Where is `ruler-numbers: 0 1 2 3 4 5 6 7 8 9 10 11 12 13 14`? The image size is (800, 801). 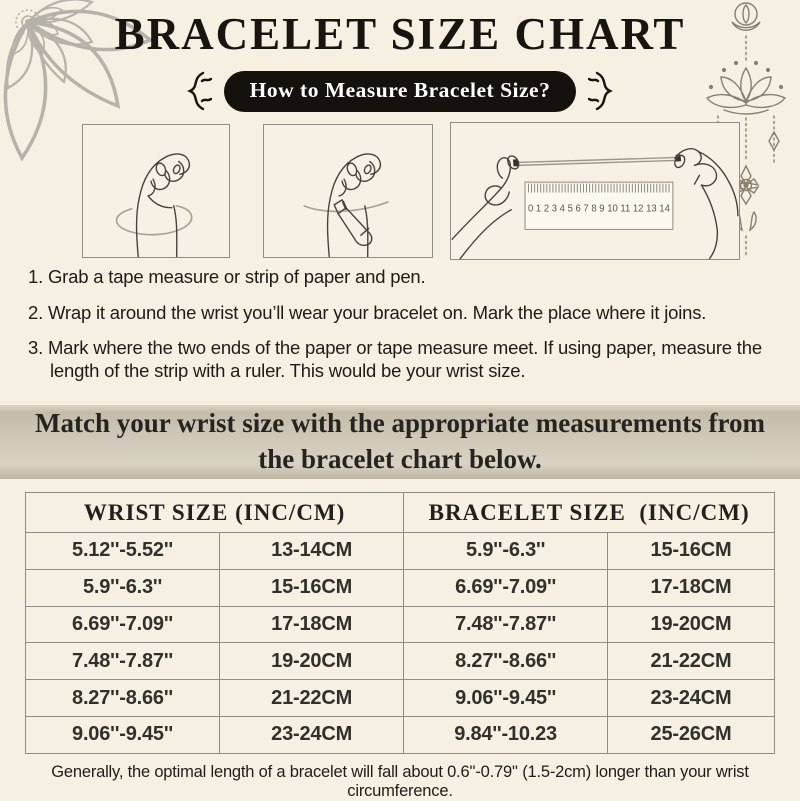
ruler-numbers: 0 1 2 3 4 5 6 7 8 9 10 11 12 13 14 is located at coordinates (599, 209).